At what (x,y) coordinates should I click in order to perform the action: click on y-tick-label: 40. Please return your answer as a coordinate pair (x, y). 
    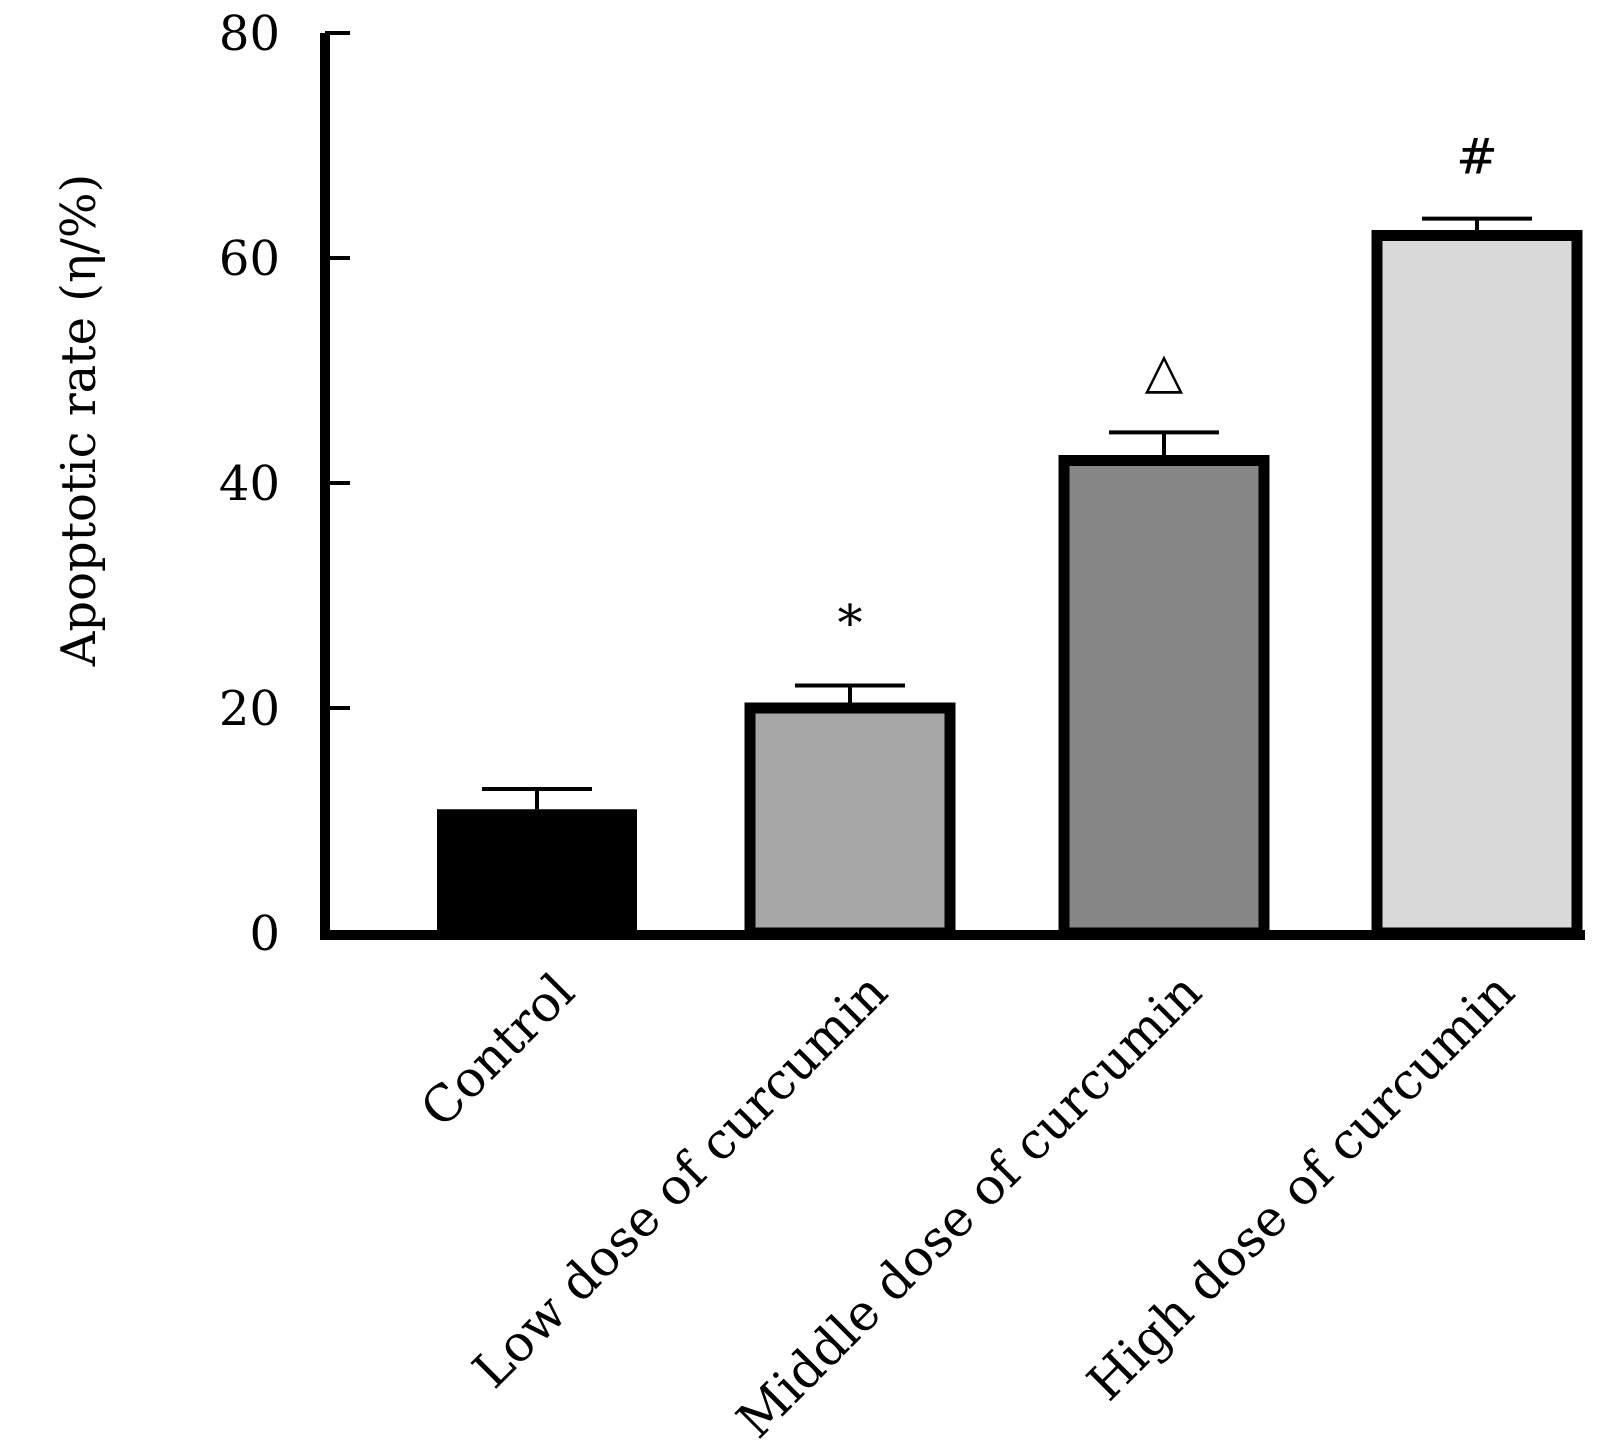
    Looking at the image, I should click on (249, 484).